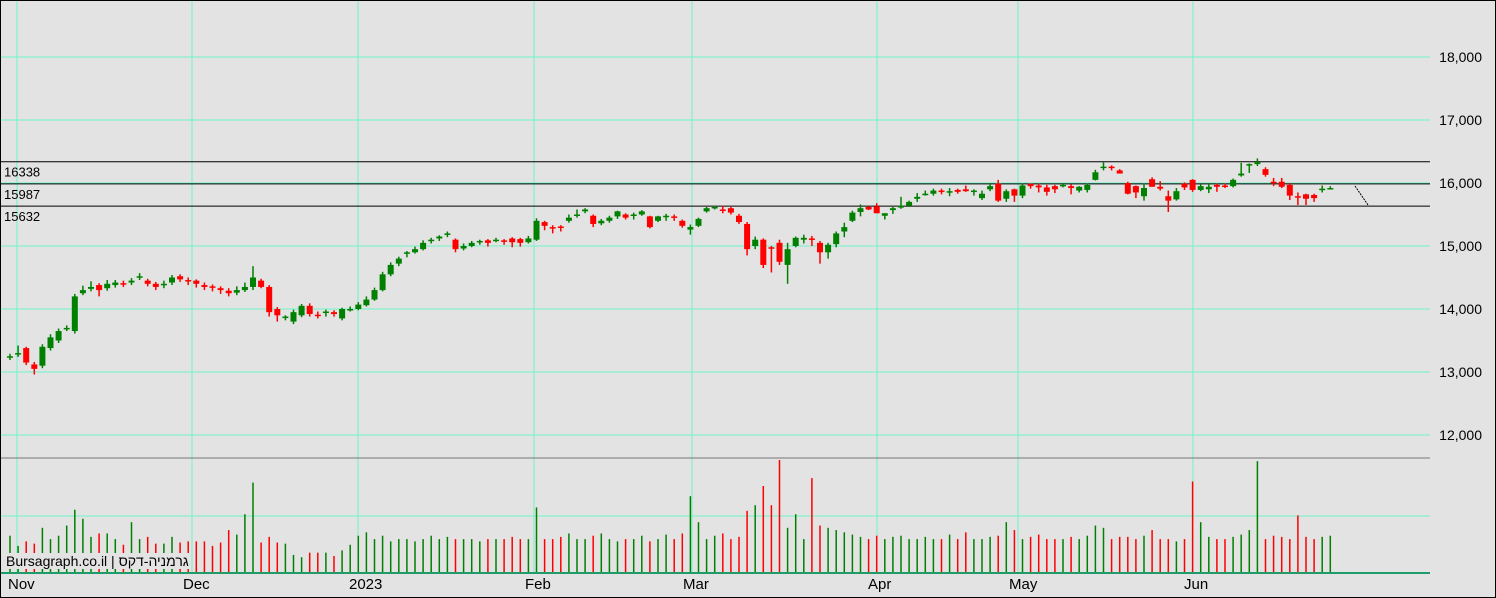 The width and height of the screenshot is (1496, 598). I want to click on level-label: 15987, so click(22, 194).